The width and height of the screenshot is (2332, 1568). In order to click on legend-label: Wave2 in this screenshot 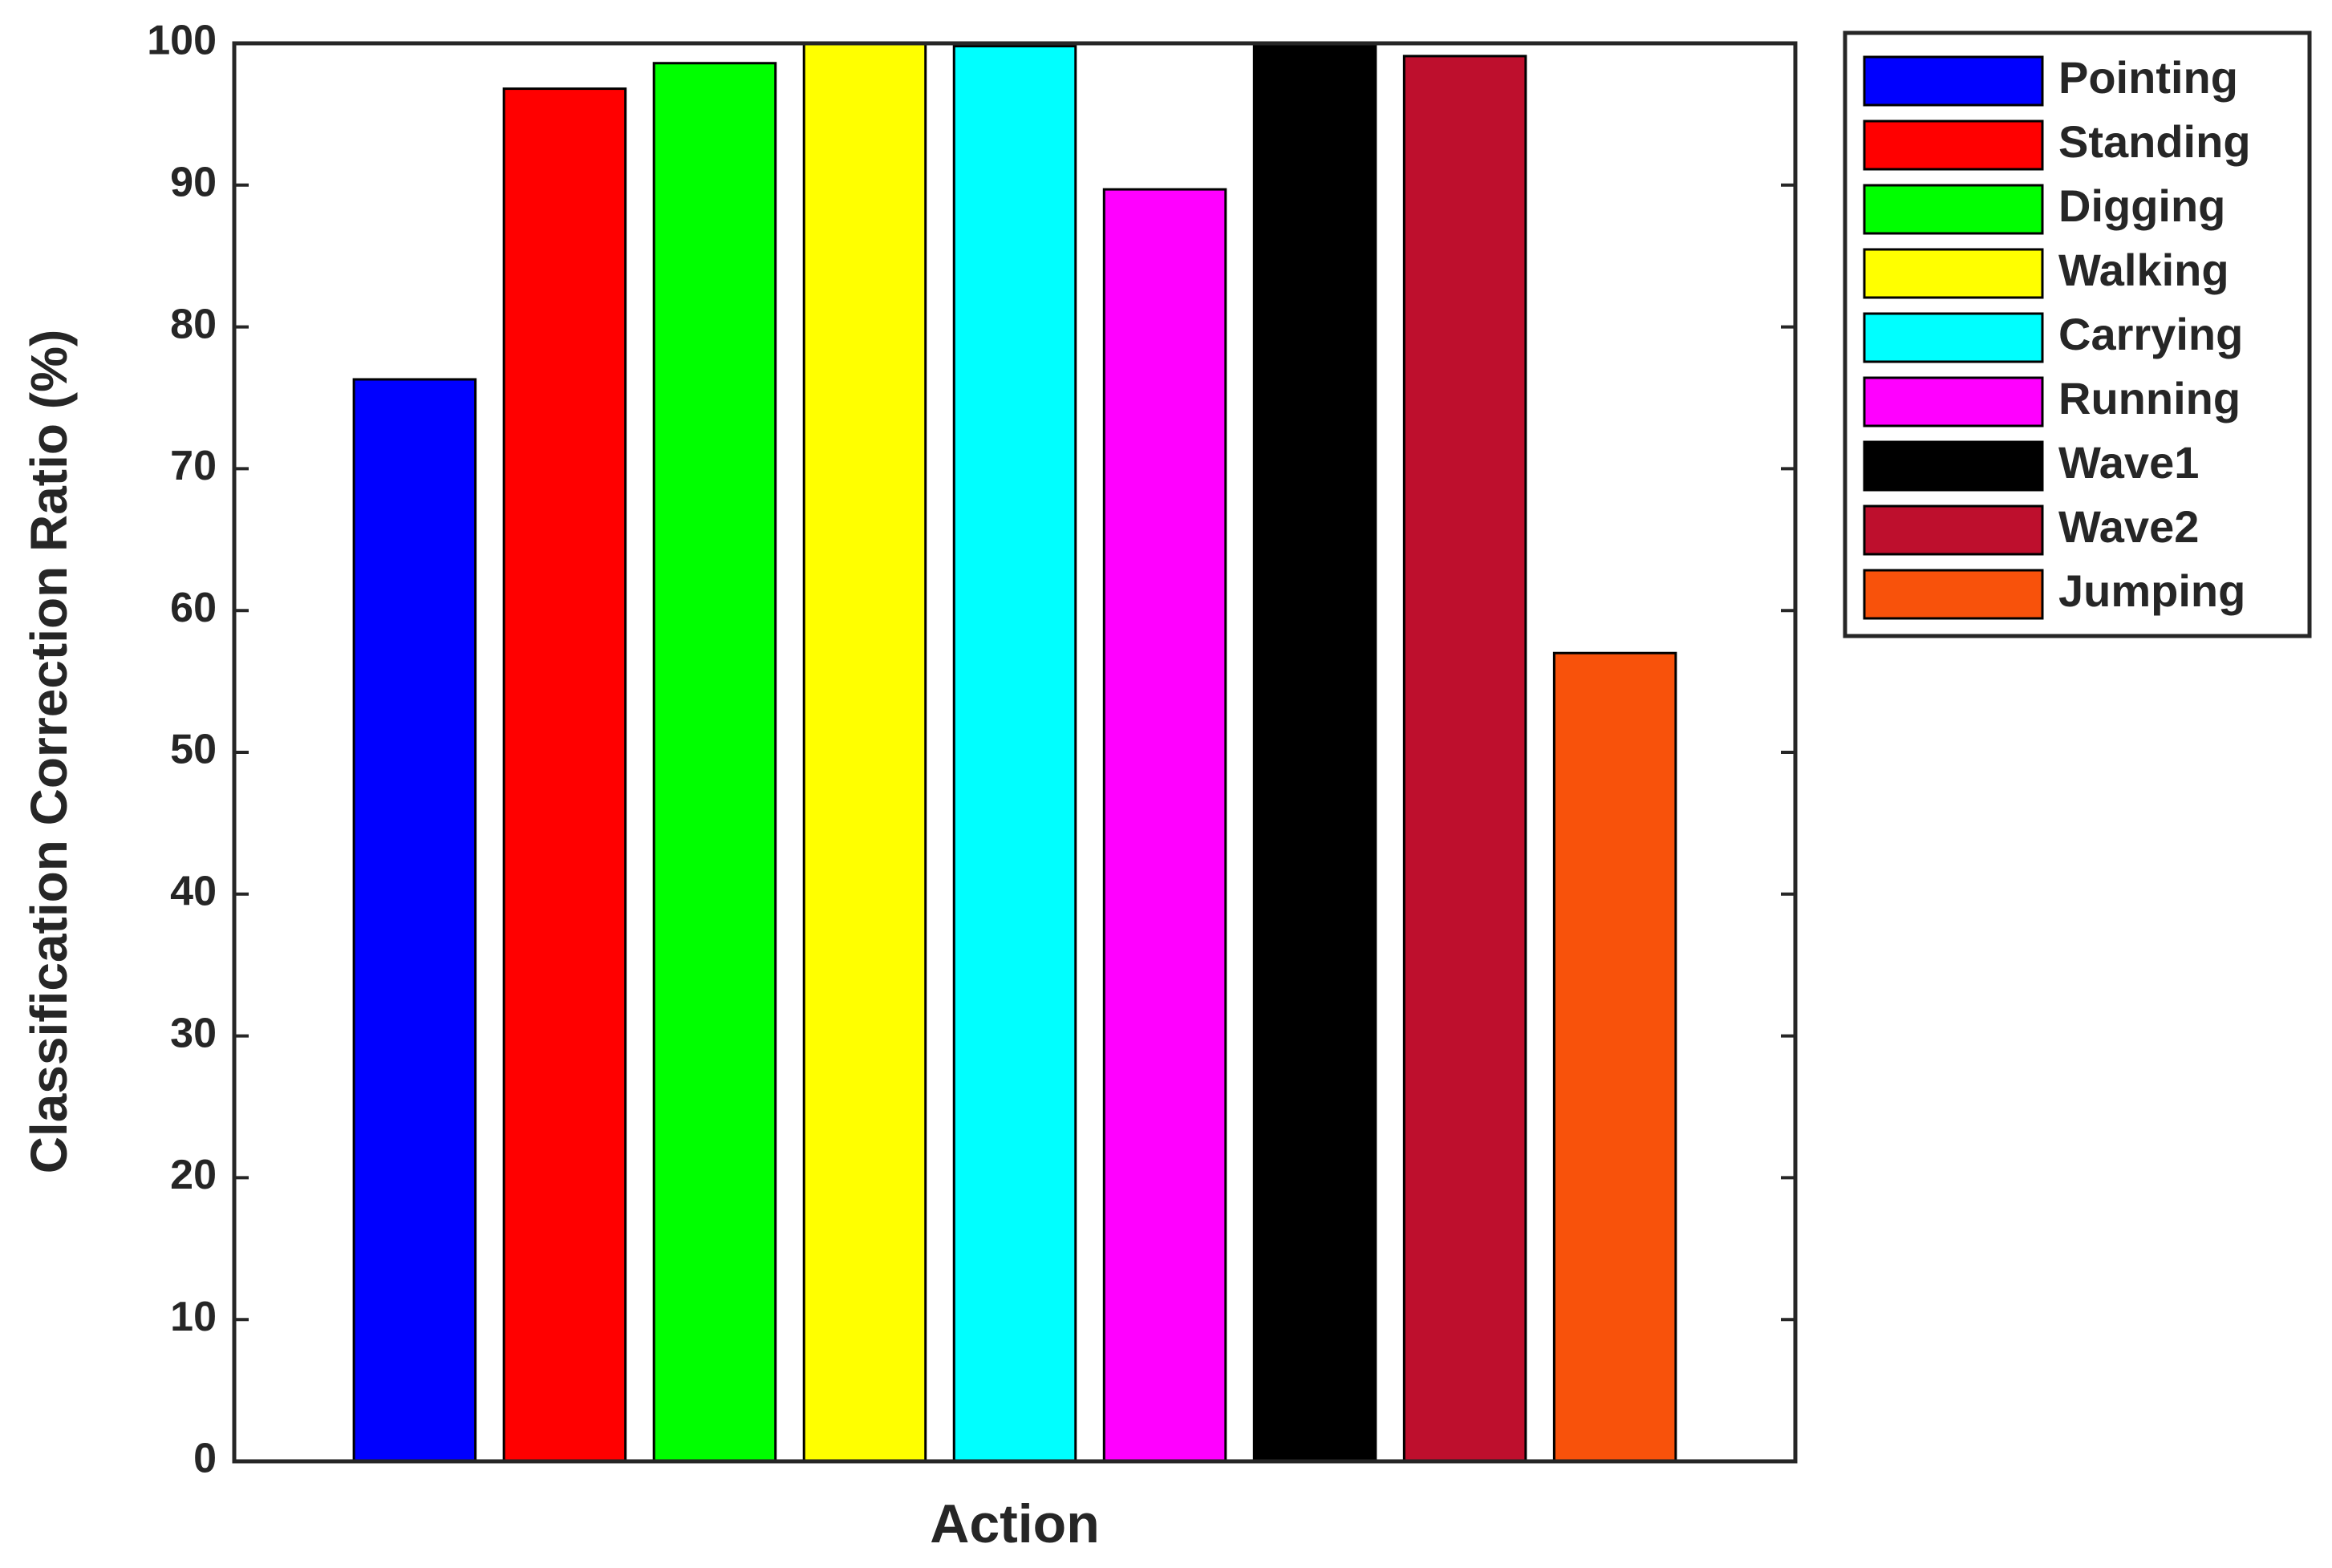, I will do `click(2128, 526)`.